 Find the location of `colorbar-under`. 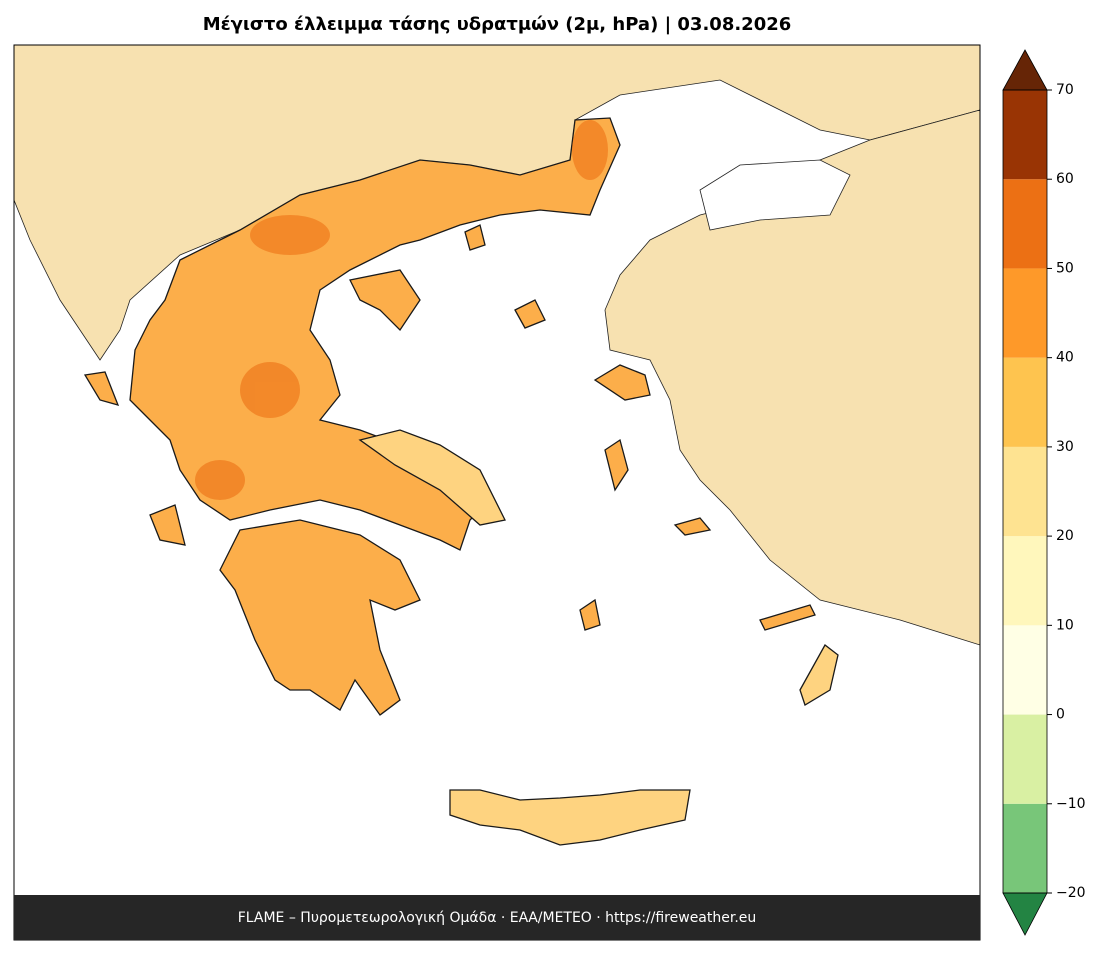

colorbar-under is located at coordinates (1025, 914).